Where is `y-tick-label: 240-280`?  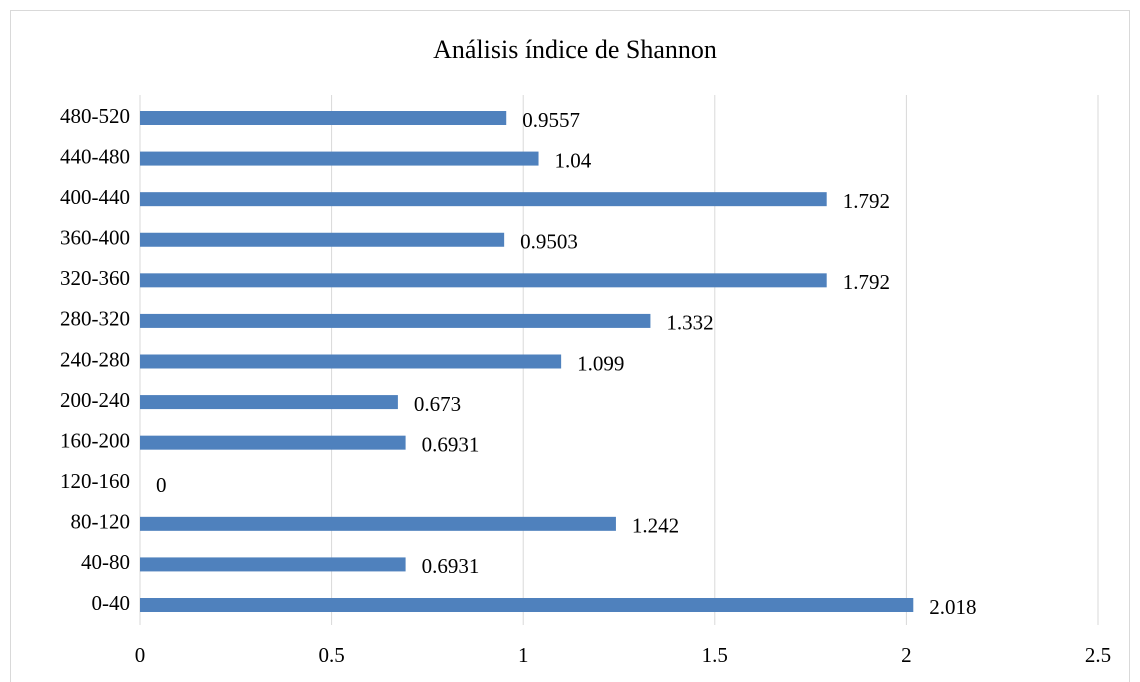 y-tick-label: 240-280 is located at coordinates (95, 359).